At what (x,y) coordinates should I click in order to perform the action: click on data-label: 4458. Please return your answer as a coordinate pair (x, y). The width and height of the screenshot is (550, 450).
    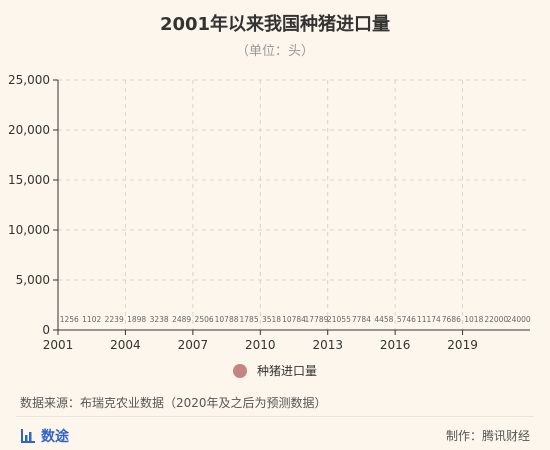
    Looking at the image, I should click on (383, 319).